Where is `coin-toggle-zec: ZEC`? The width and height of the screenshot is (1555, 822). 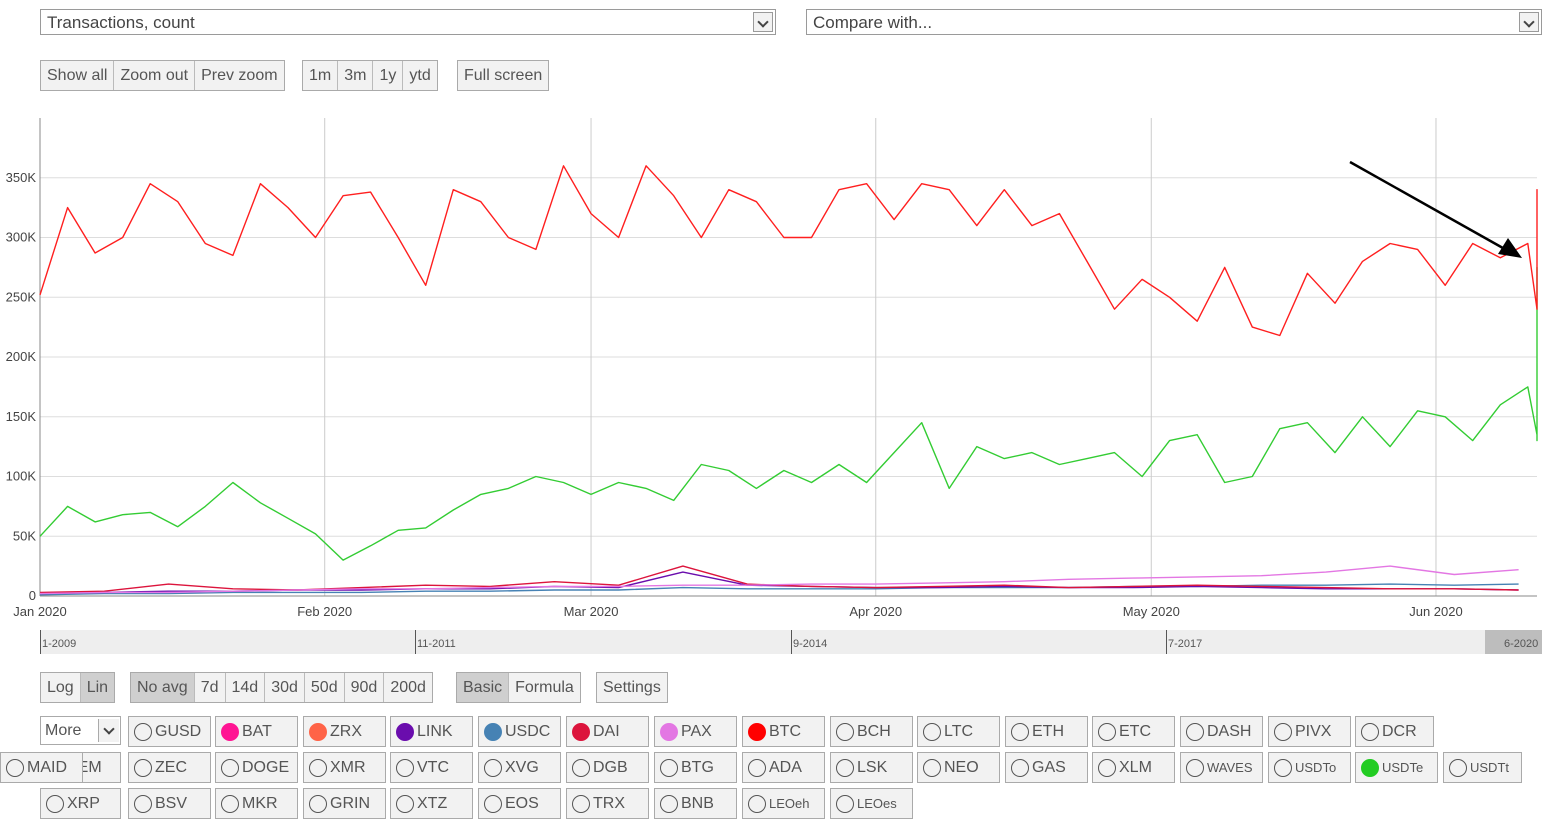 coin-toggle-zec: ZEC is located at coordinates (169, 767).